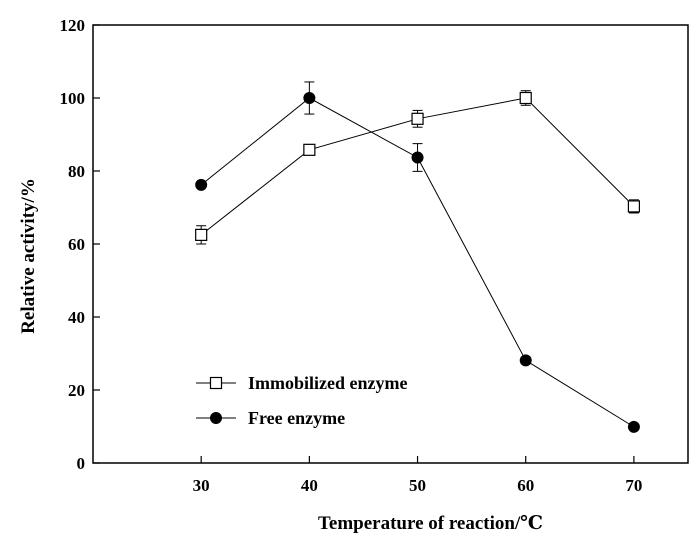  I want to click on y-axis-title: Relative activity/%, so click(28, 256).